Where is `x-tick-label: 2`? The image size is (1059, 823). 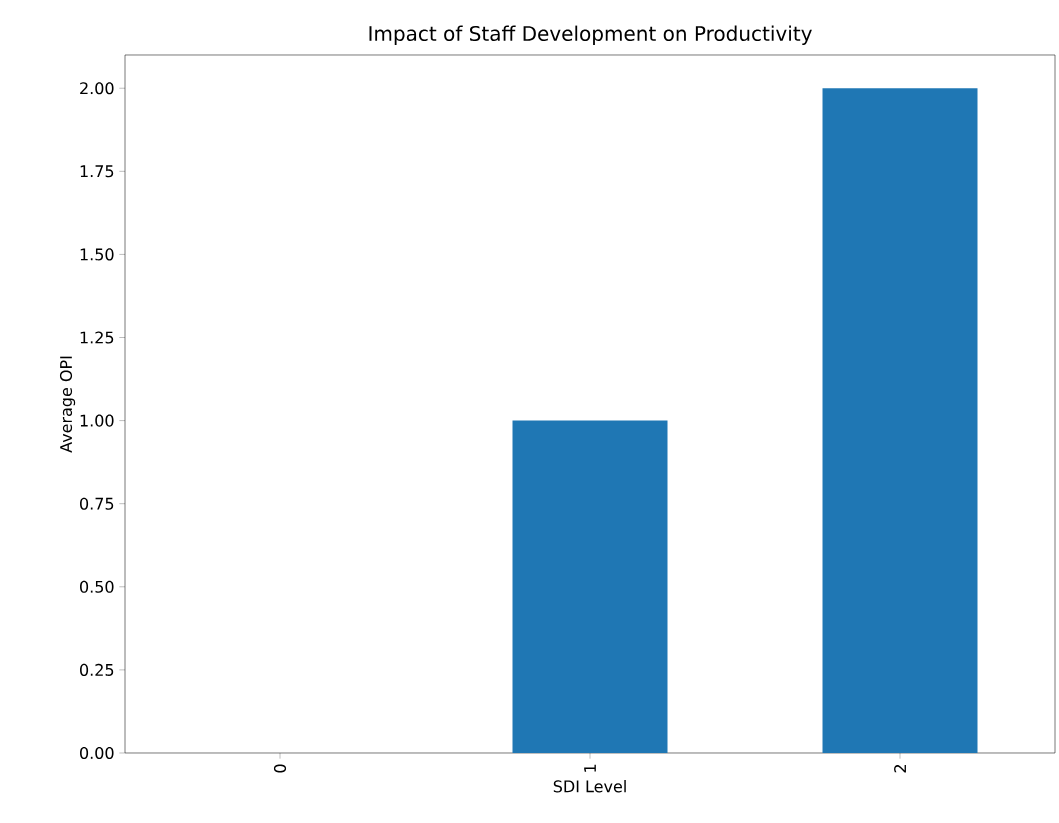
x-tick-label: 2 is located at coordinates (900, 768).